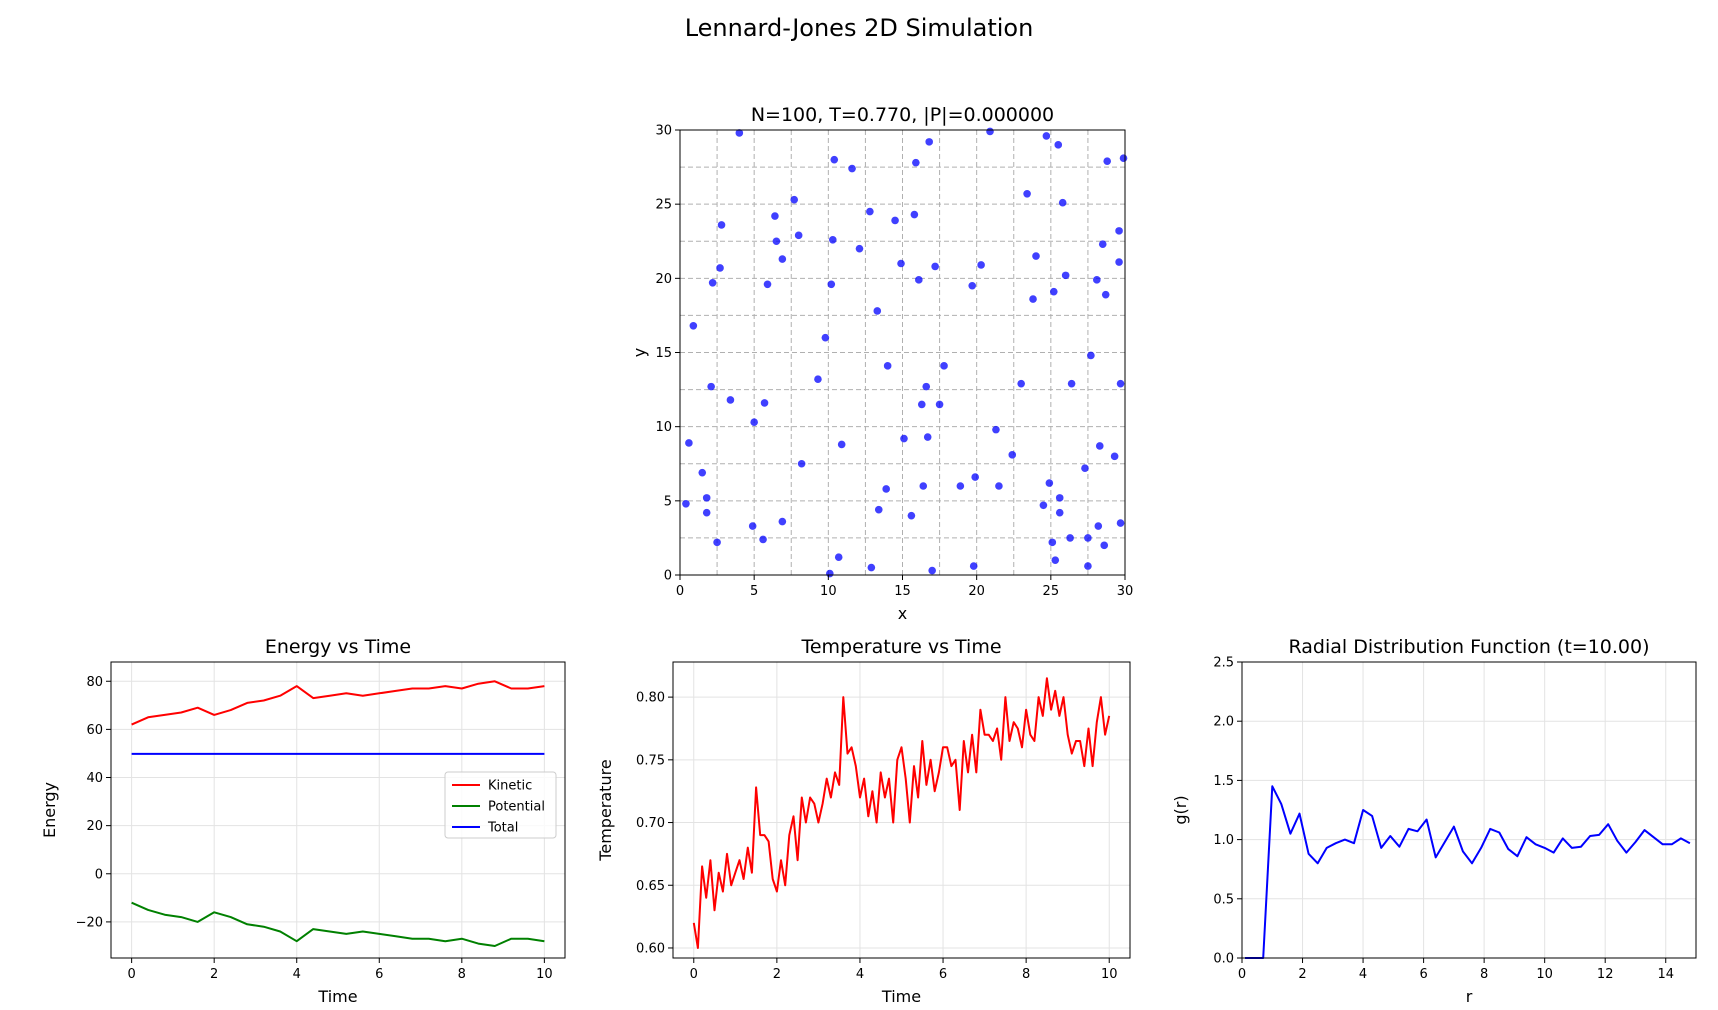  I want to click on x-tick-label: 15, so click(902, 591).